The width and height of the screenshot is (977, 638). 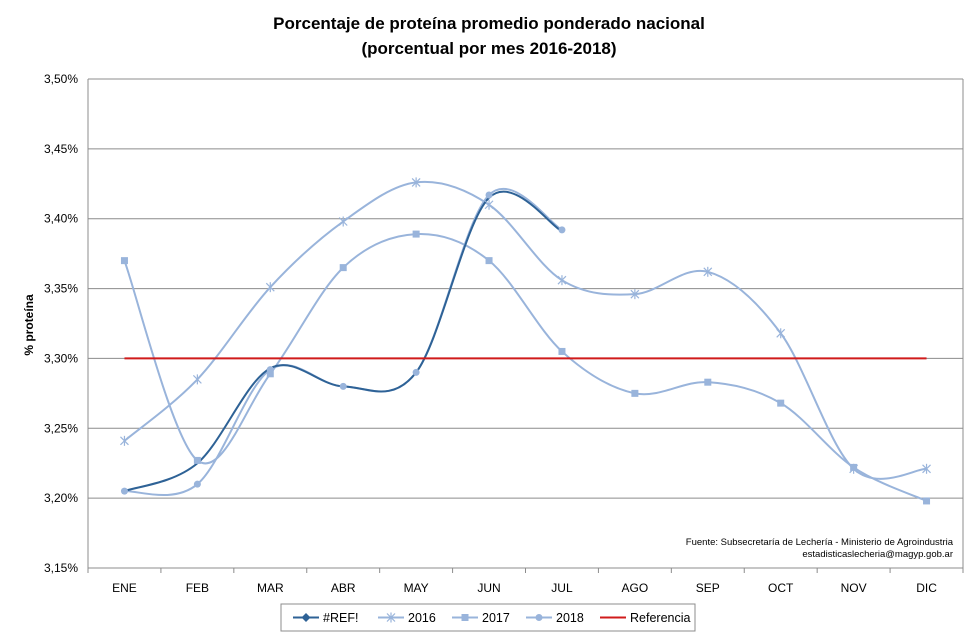 What do you see at coordinates (61, 289) in the screenshot?
I see `y-tick-label: 3,35%` at bounding box center [61, 289].